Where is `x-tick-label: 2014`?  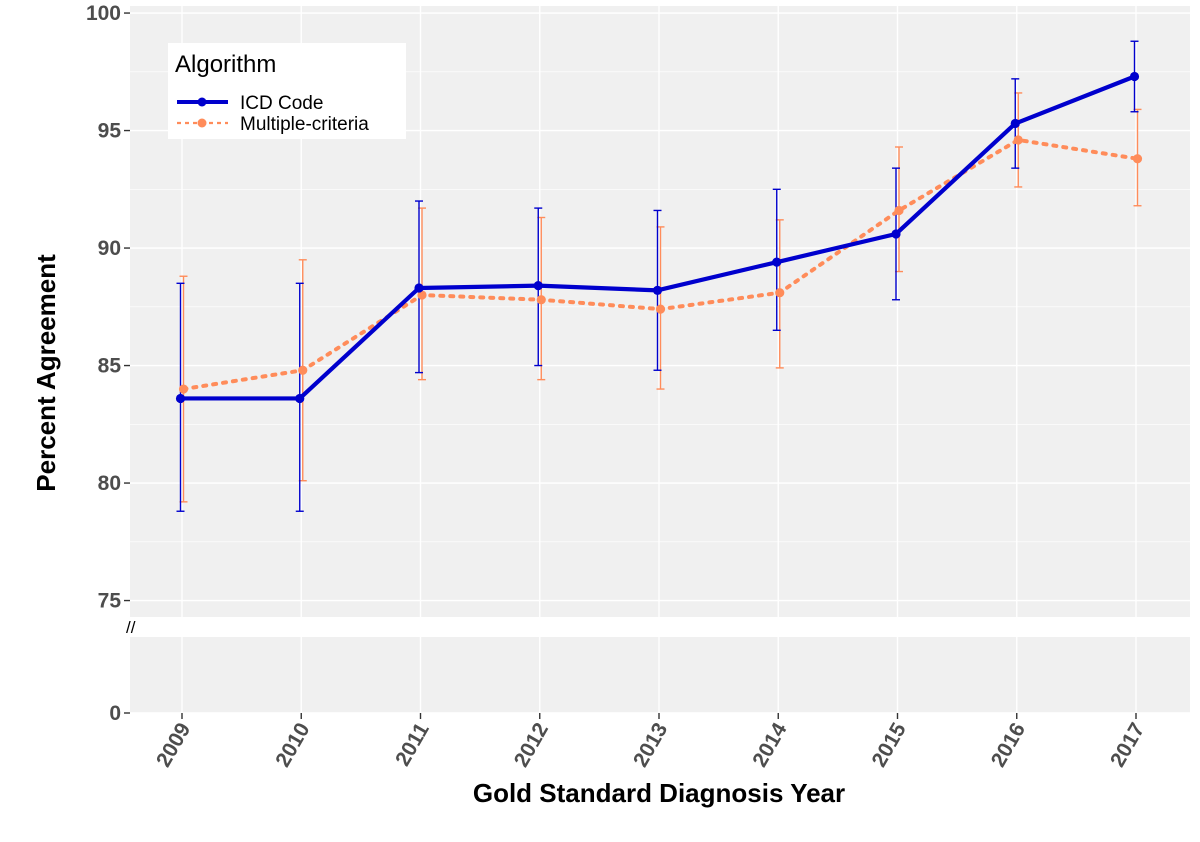 x-tick-label: 2014 is located at coordinates (769, 745).